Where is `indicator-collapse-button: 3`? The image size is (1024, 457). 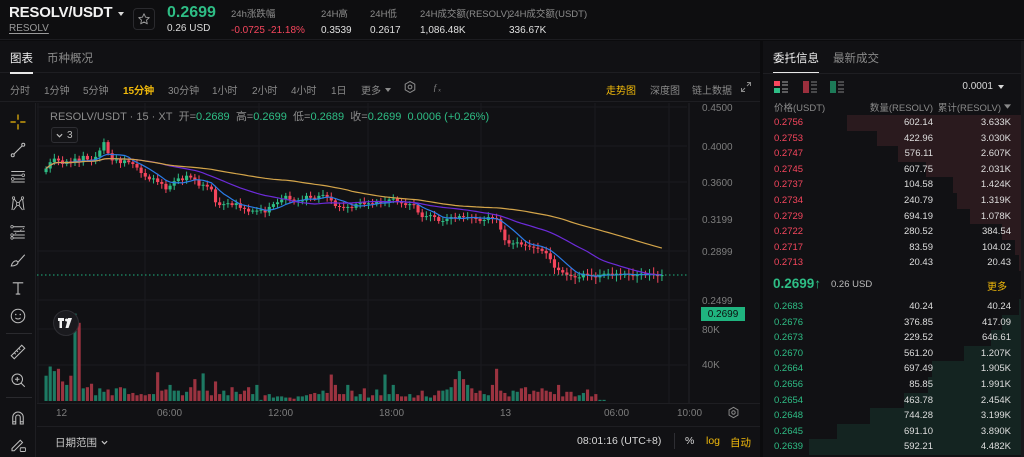
indicator-collapse-button: 3 is located at coordinates (64, 135).